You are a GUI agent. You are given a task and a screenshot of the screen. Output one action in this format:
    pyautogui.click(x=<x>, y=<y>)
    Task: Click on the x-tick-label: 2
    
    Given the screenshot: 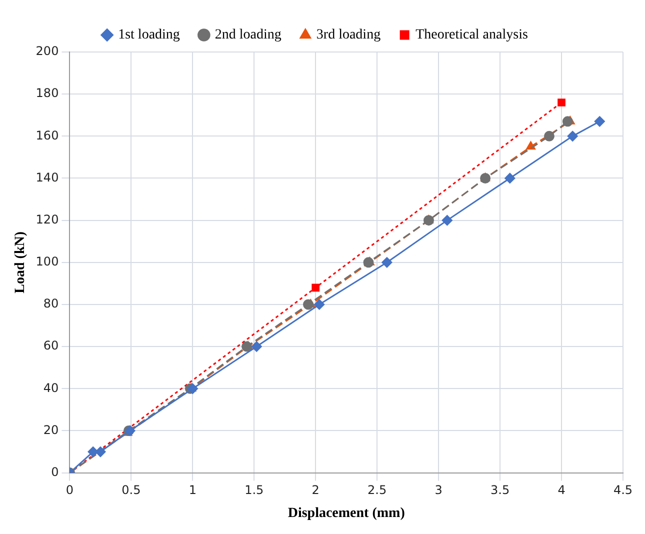 What is the action you would take?
    pyautogui.click(x=316, y=490)
    